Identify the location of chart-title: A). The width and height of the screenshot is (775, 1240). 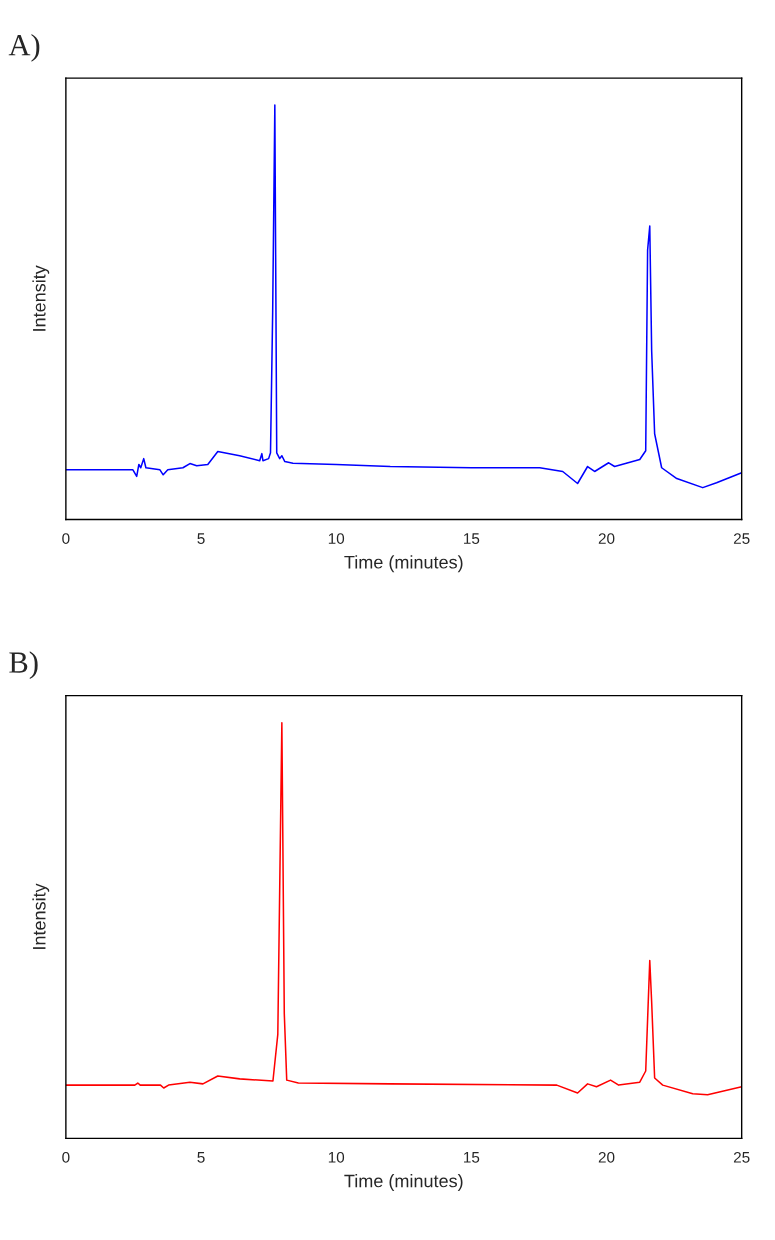
(24, 47).